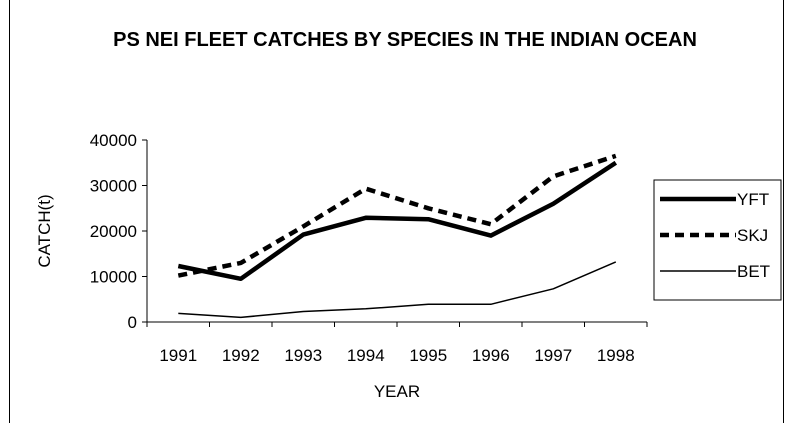 Image resolution: width=795 pixels, height=423 pixels. Describe the element at coordinates (241, 355) in the screenshot. I see `x-tick-label: 1992` at that location.